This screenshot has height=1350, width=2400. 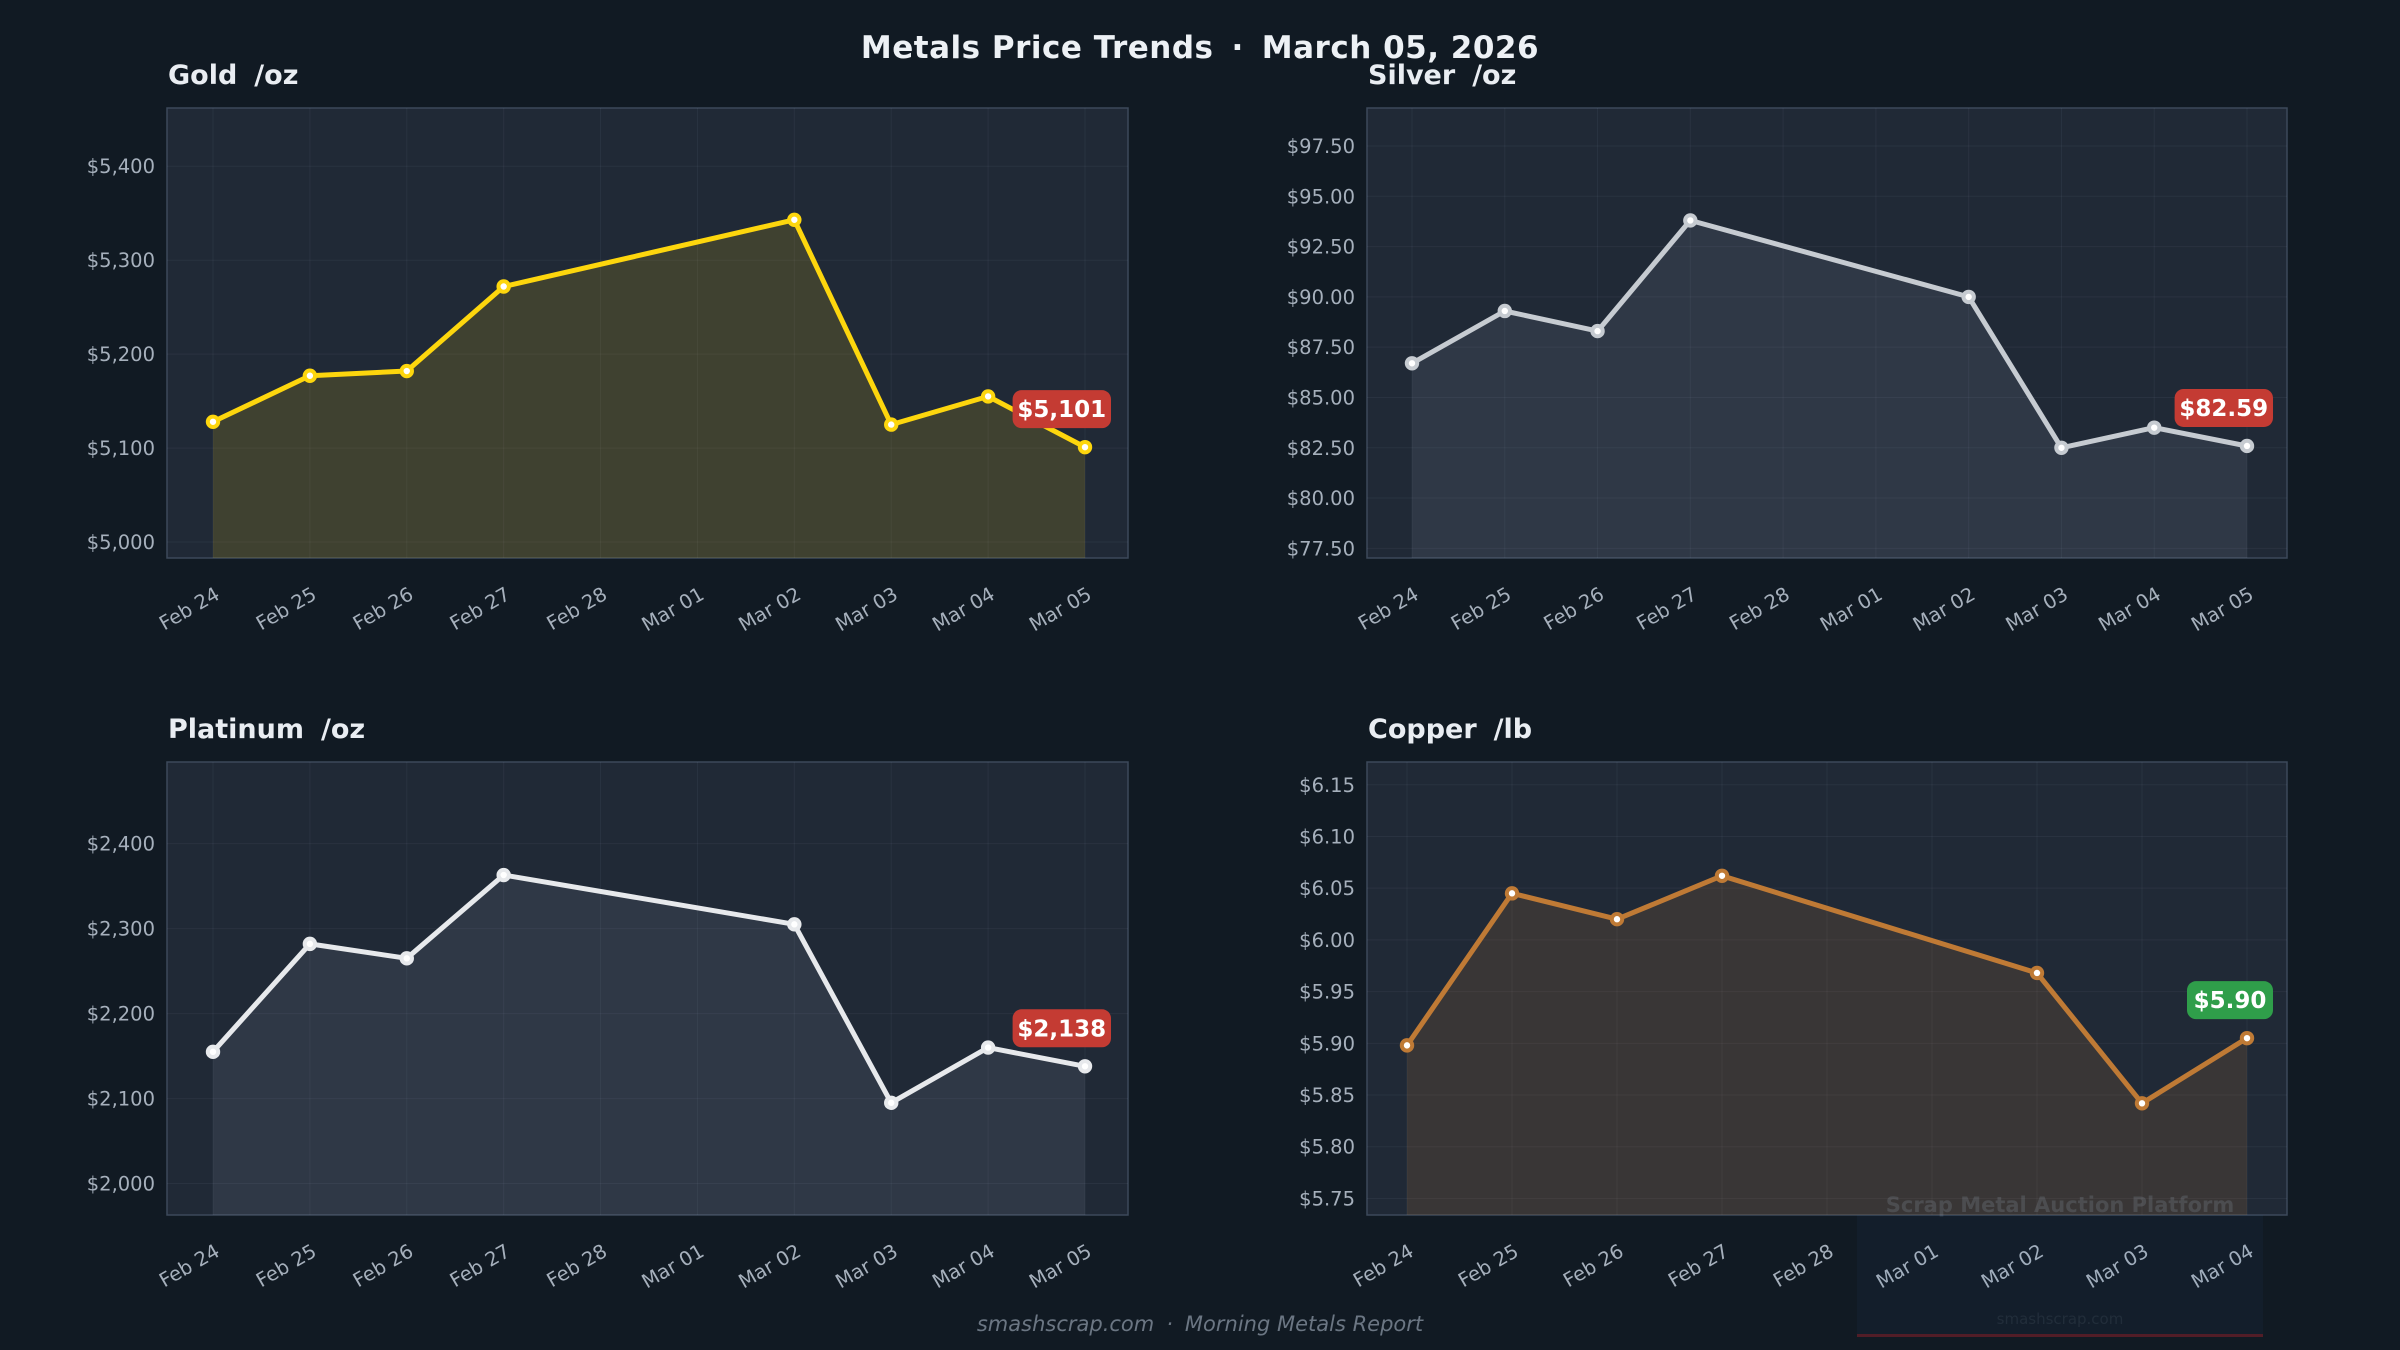 I want to click on page-title-text: Metals Price Trends, so click(x=1037, y=48).